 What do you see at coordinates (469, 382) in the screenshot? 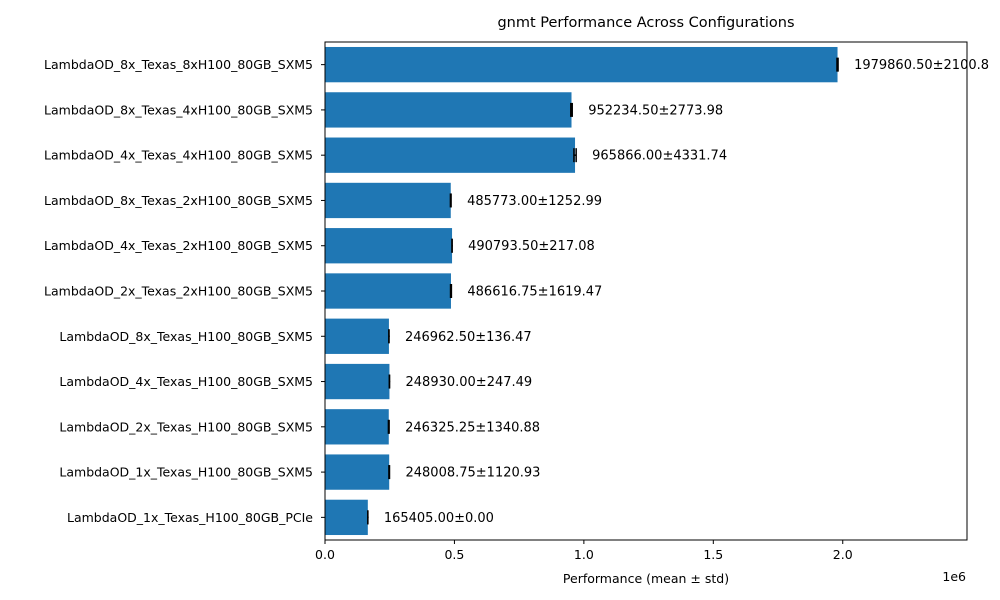
I see `data-label: 248930.00±247.49` at bounding box center [469, 382].